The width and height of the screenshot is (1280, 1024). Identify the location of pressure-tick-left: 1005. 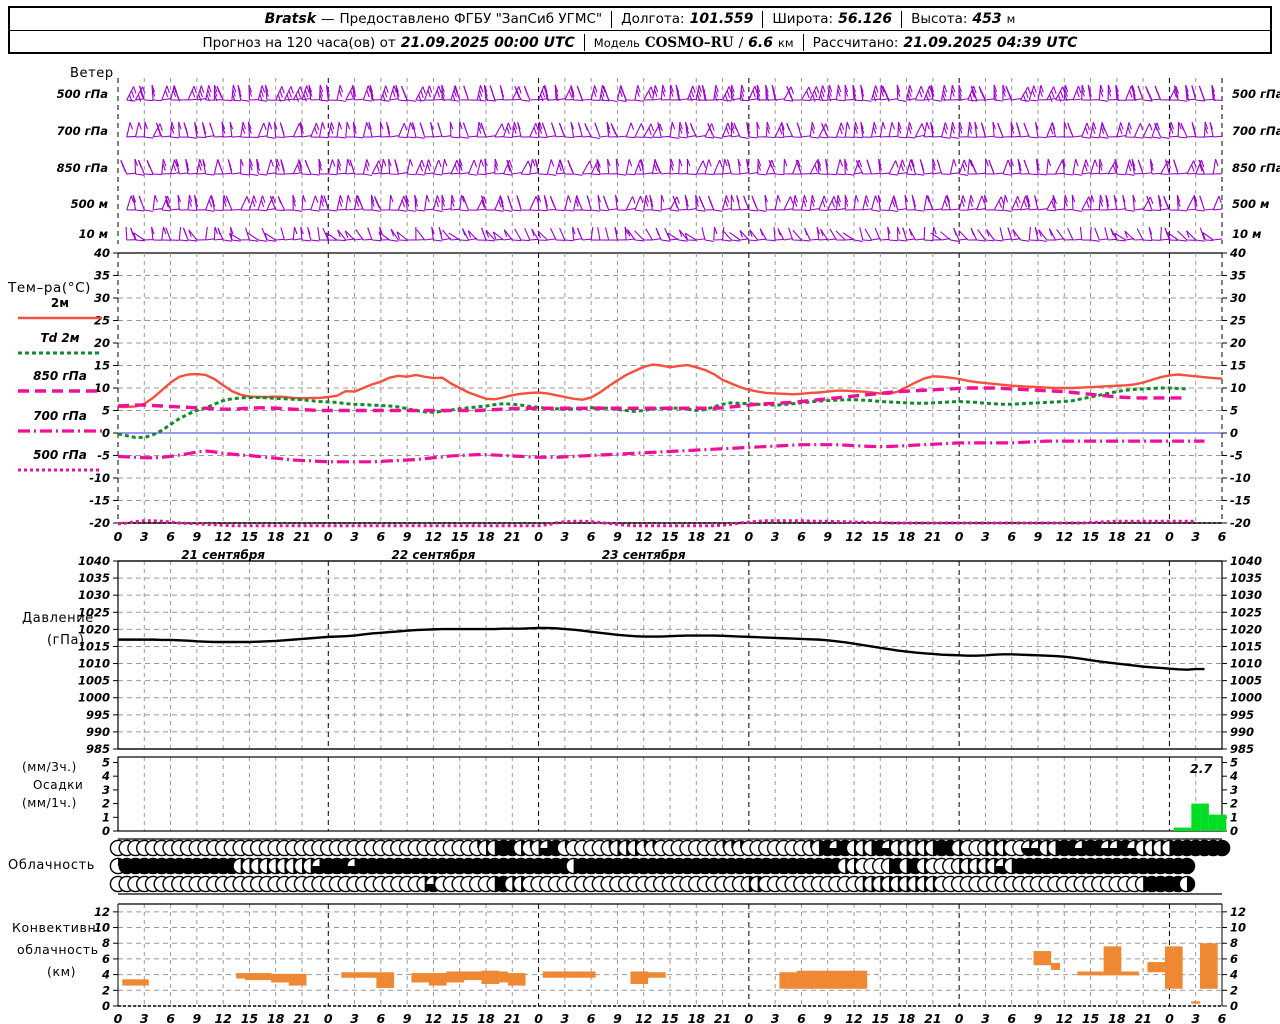
(94, 681).